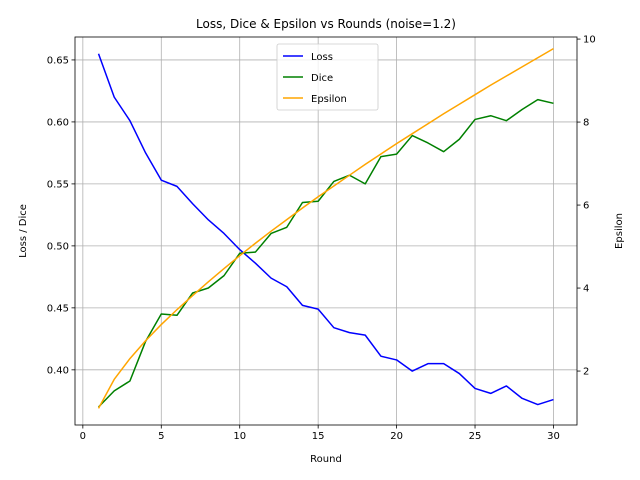 This screenshot has width=640, height=480. What do you see at coordinates (58, 60) in the screenshot?
I see `y-tick-label-left: 0.65` at bounding box center [58, 60].